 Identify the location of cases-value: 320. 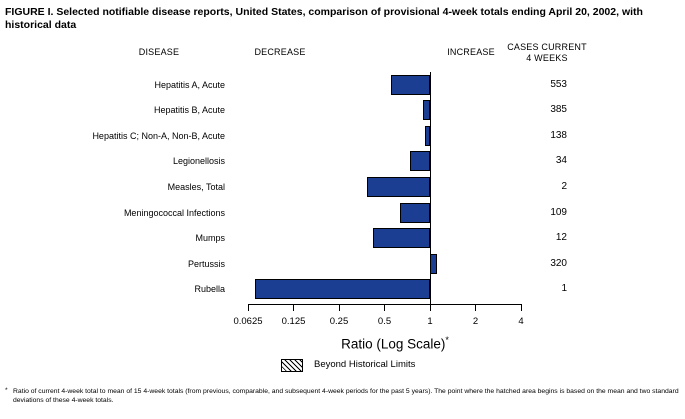
(558, 263).